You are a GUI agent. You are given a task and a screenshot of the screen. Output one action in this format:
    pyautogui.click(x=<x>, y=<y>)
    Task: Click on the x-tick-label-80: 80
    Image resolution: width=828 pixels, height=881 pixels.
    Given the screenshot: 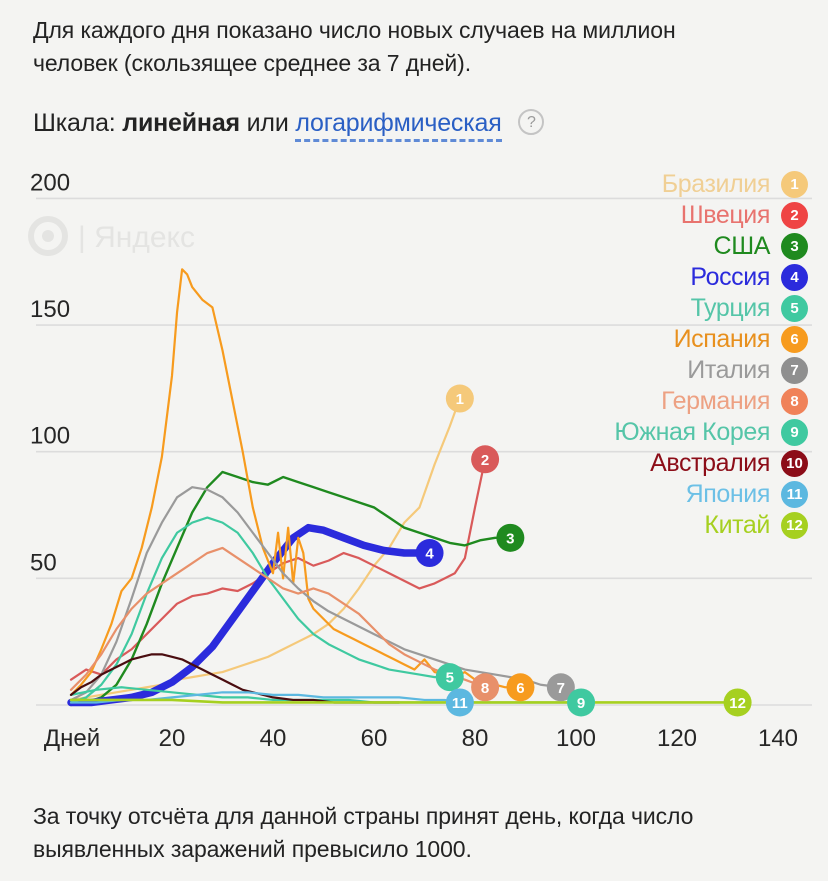 What is the action you would take?
    pyautogui.click(x=475, y=738)
    